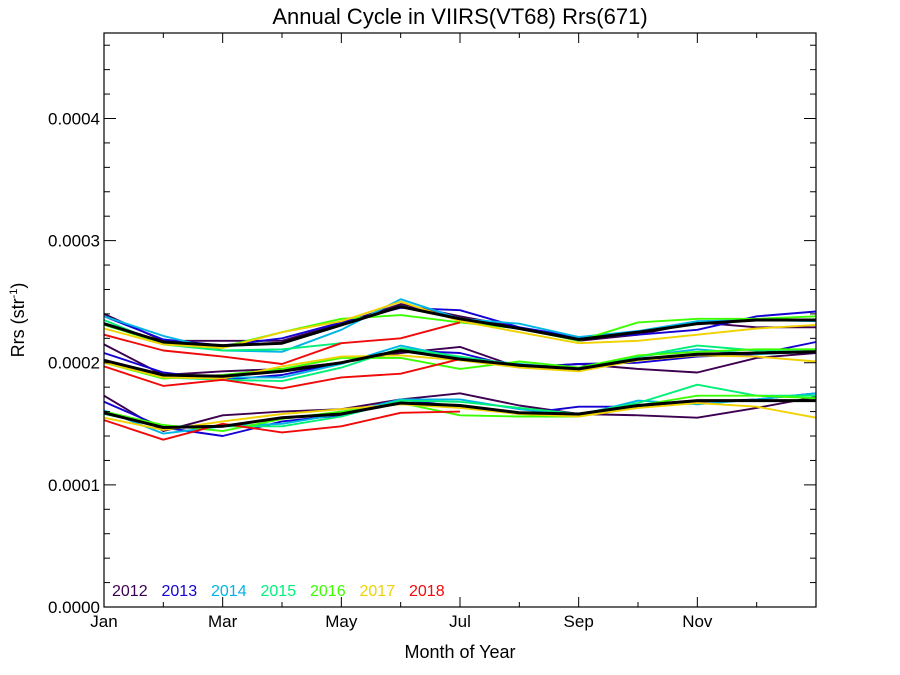  I want to click on x-axis-label: Month of Year, so click(459, 652).